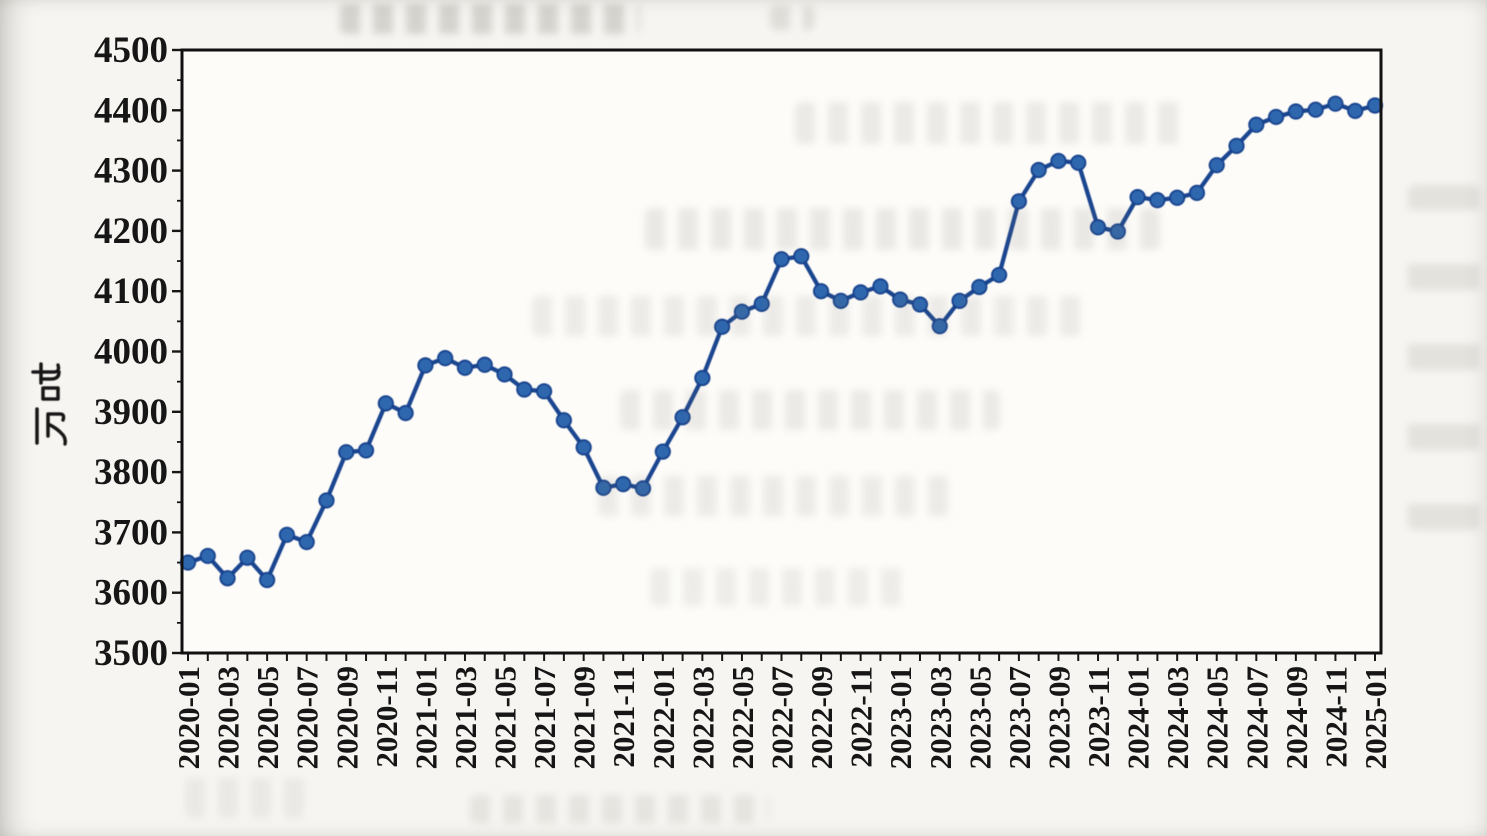  Describe the element at coordinates (1058, 717) in the screenshot. I see `x-tick-label: 2023-09` at that location.